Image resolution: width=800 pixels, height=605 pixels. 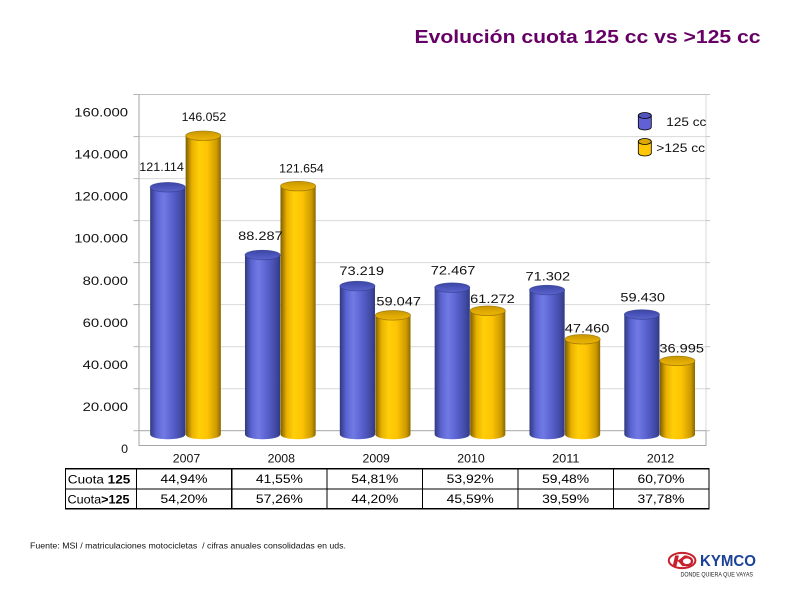 What do you see at coordinates (101, 197) in the screenshot?
I see `svg-text: 120.000` at bounding box center [101, 197].